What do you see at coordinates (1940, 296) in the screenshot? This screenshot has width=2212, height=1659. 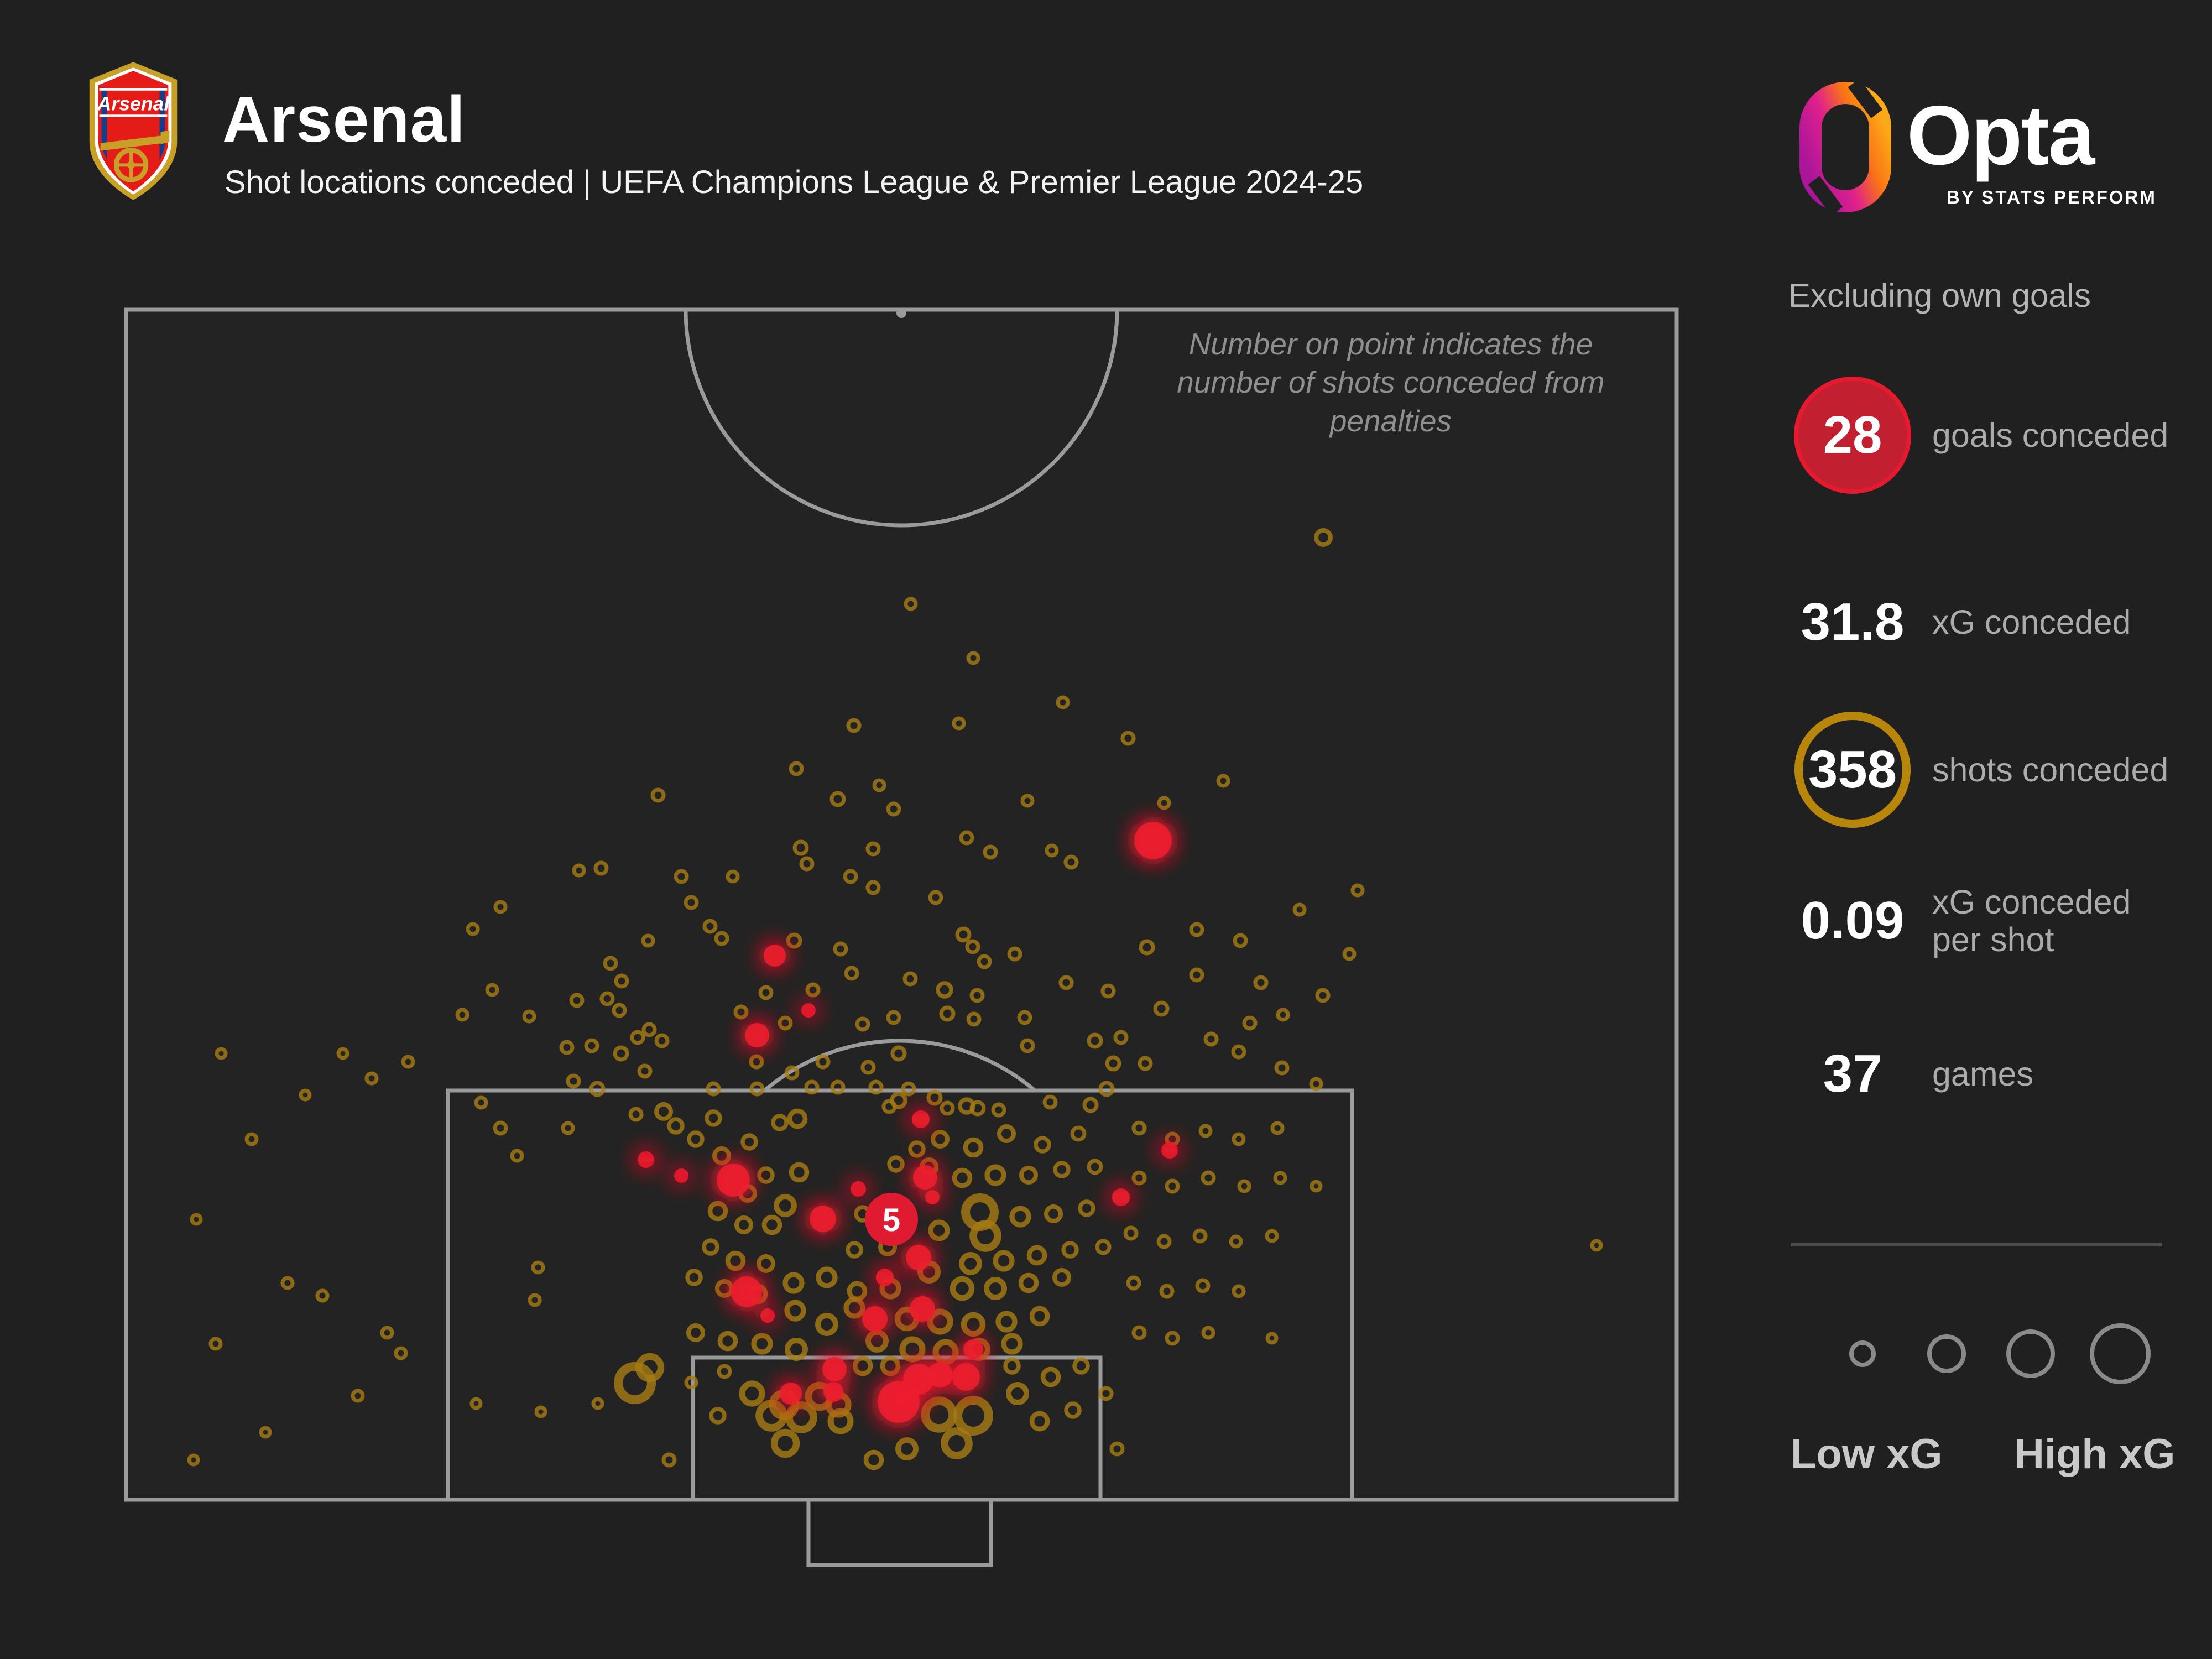 I see `stats-note: Excluding own goals` at bounding box center [1940, 296].